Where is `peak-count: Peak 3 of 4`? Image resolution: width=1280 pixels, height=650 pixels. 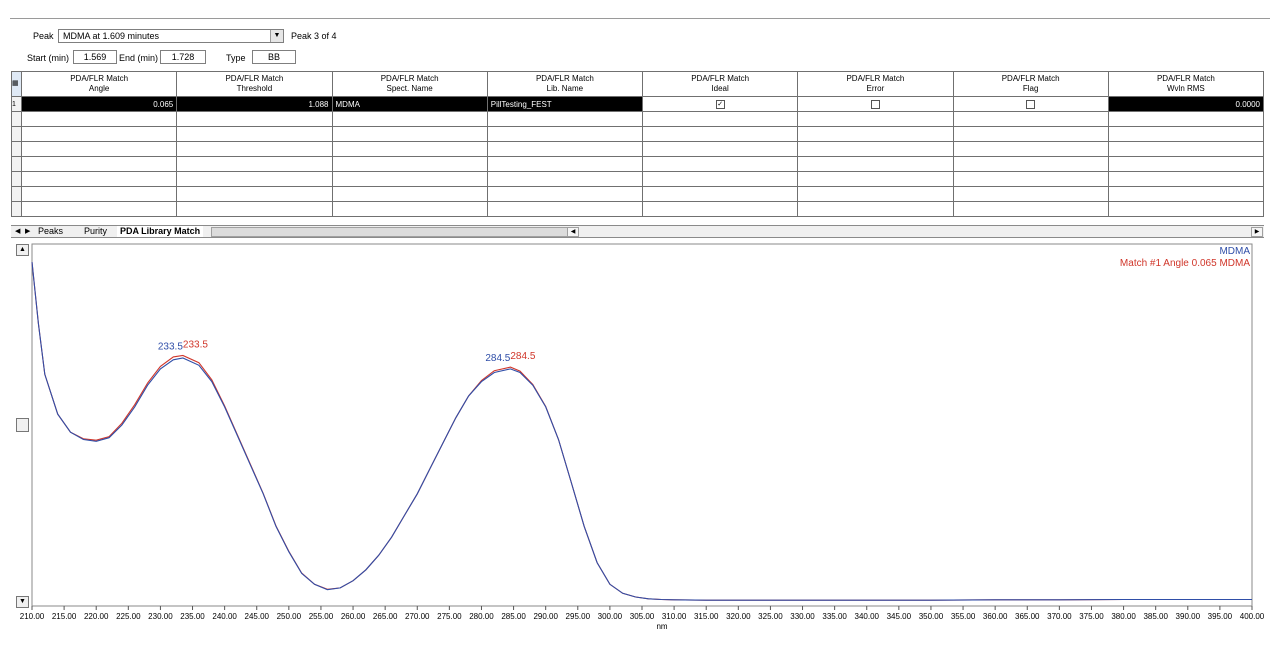
peak-count: Peak 3 of 4 is located at coordinates (314, 36).